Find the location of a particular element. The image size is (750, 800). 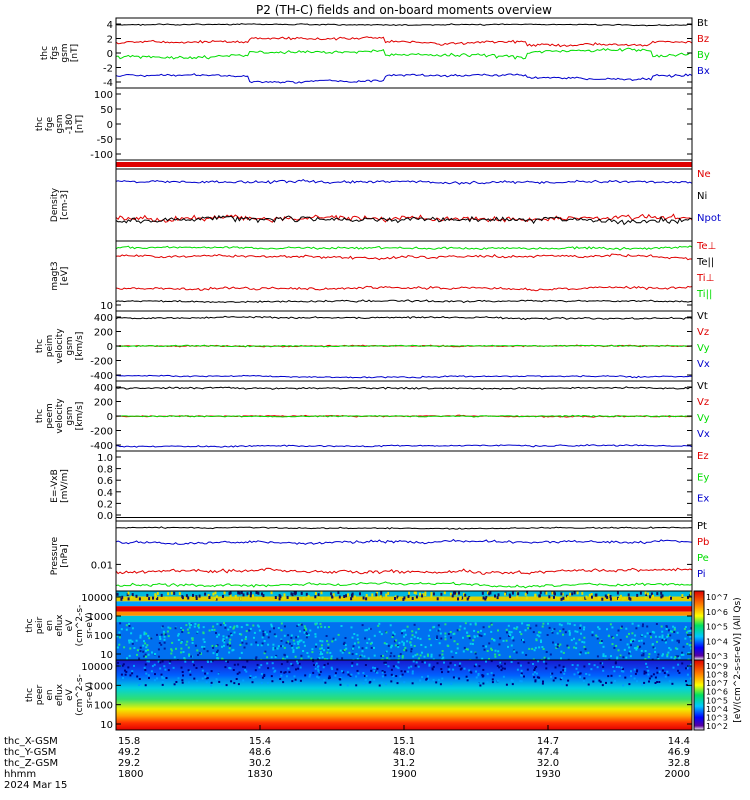

y-axis-label: velocity is located at coordinates (60, 346).